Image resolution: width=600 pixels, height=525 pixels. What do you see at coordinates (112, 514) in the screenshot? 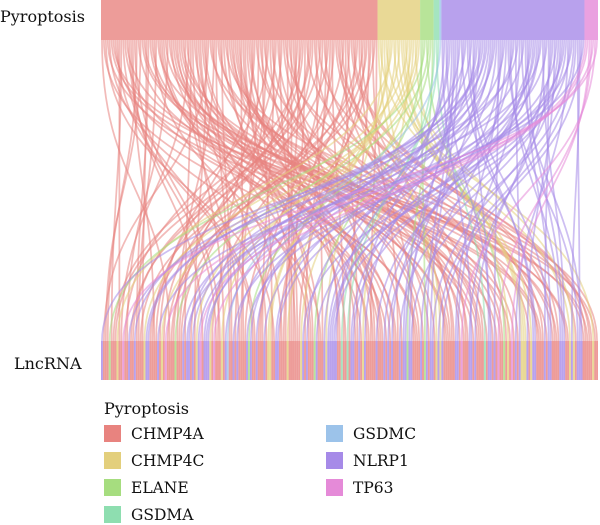
I see `legend-swatch-gsdma` at bounding box center [112, 514].